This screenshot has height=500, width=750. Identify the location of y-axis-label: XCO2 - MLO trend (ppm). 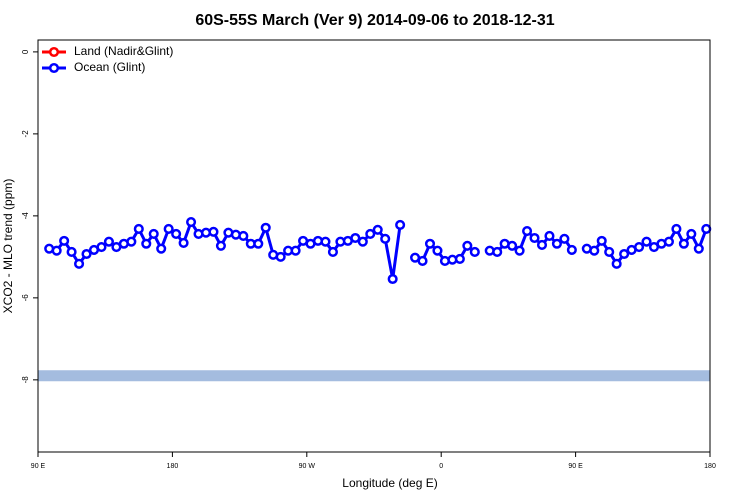
(8, 246).